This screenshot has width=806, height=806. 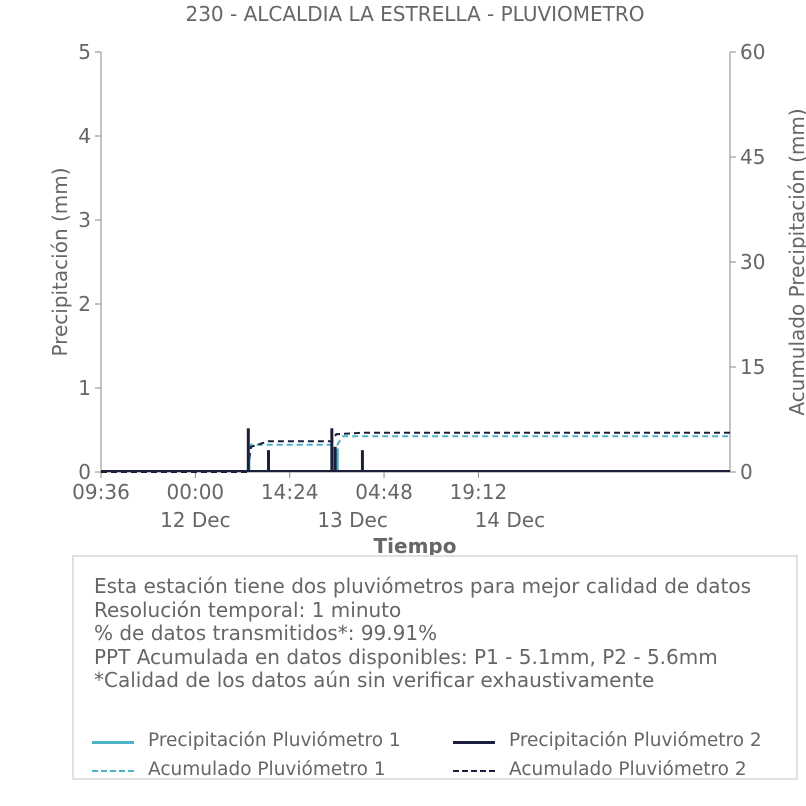 I want to click on x-tick-label: 19:12, so click(x=479, y=492).